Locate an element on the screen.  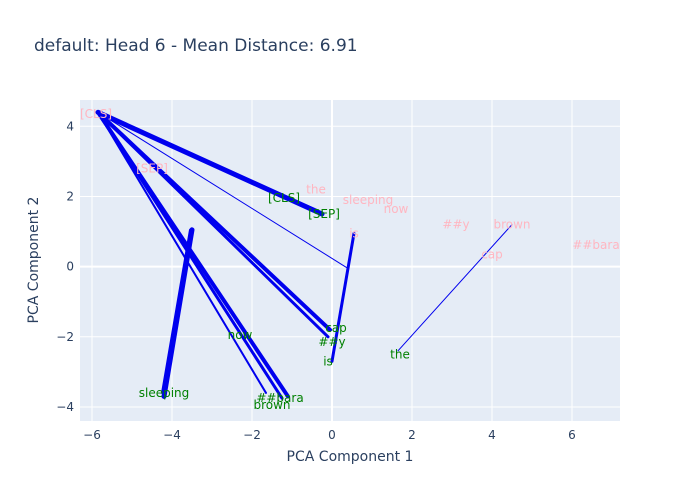
x-tick-label: 4 is located at coordinates (492, 435).